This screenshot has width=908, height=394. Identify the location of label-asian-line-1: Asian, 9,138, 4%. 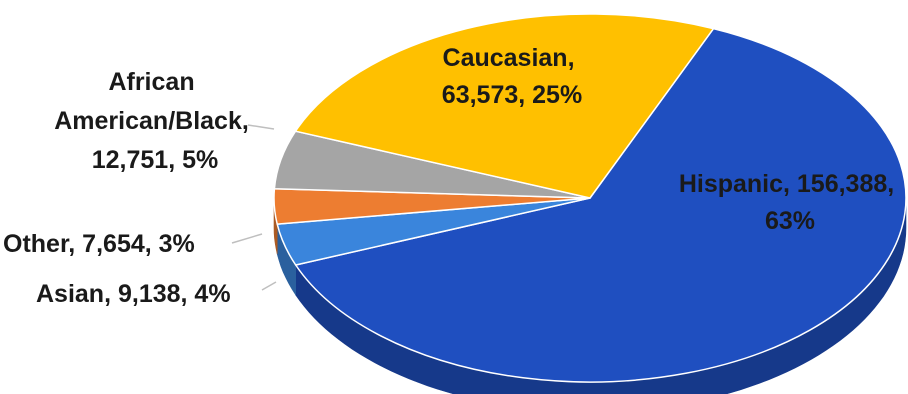
(133, 294).